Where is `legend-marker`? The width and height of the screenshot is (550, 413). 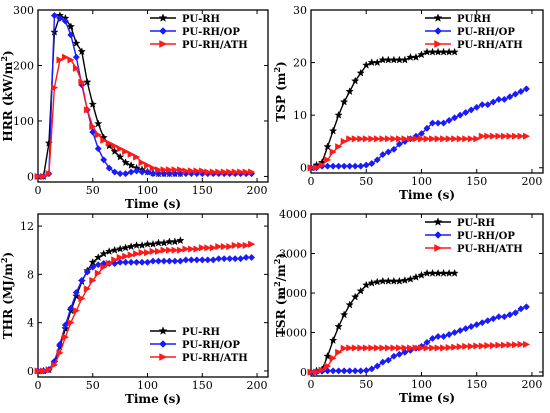 legend-marker is located at coordinates (163, 44).